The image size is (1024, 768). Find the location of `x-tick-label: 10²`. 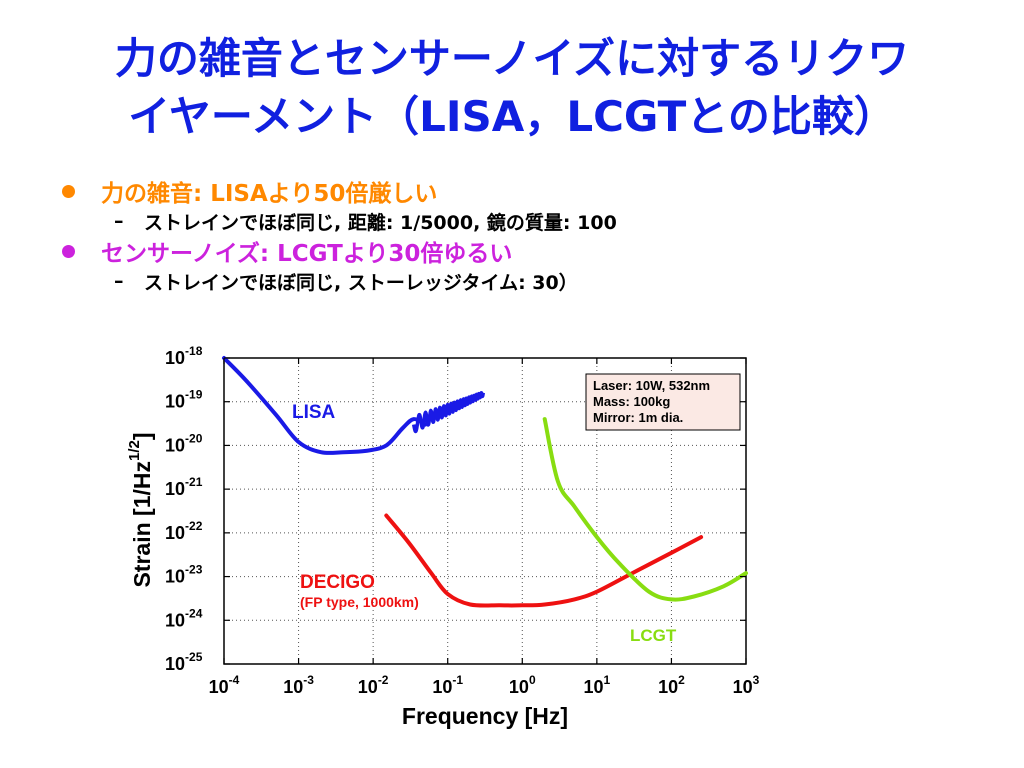

x-tick-label: 10² is located at coordinates (671, 685).